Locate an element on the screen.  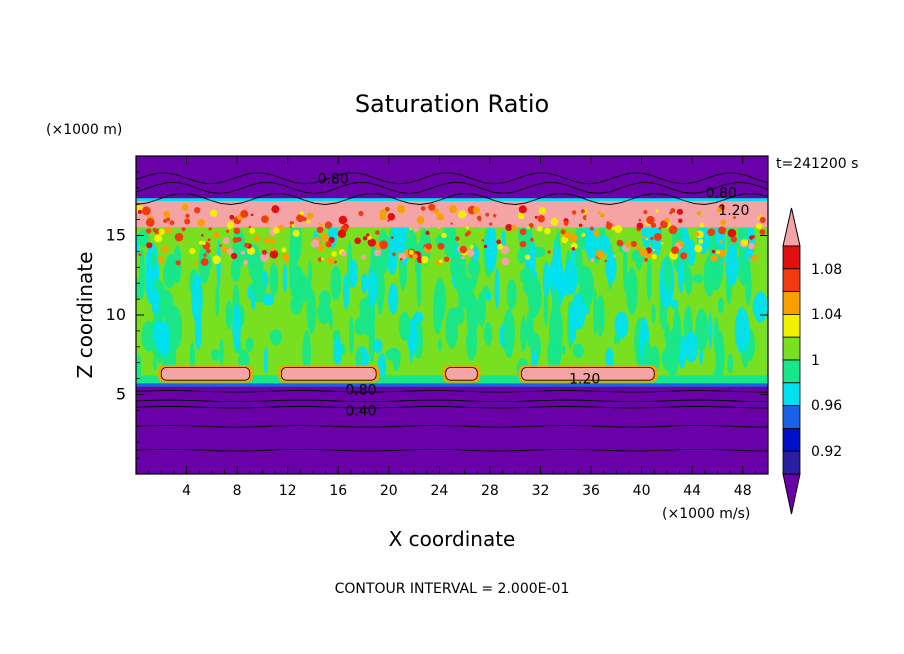
band-upper-edge is located at coordinates (452, 200).